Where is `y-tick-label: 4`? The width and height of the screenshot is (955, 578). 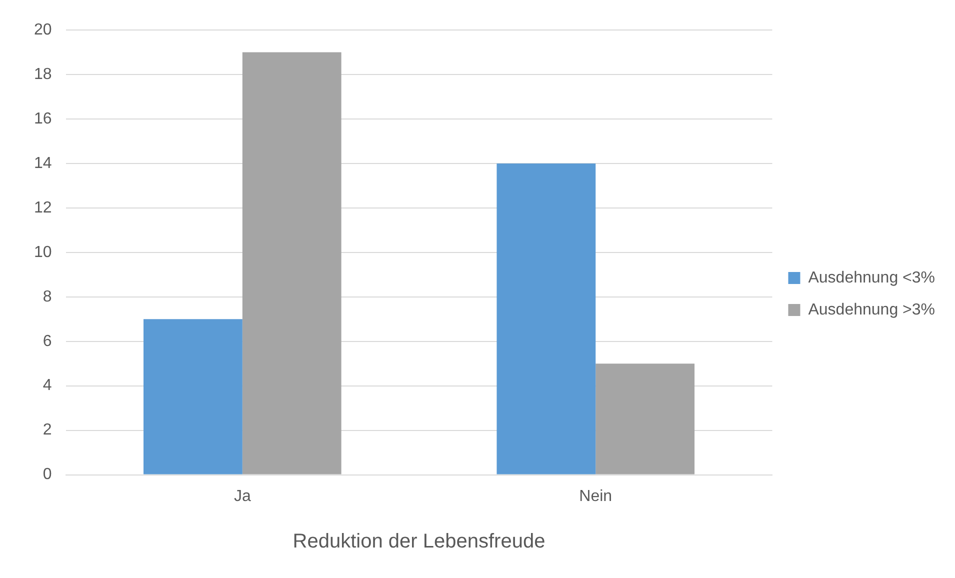
y-tick-label: 4 is located at coordinates (47, 385).